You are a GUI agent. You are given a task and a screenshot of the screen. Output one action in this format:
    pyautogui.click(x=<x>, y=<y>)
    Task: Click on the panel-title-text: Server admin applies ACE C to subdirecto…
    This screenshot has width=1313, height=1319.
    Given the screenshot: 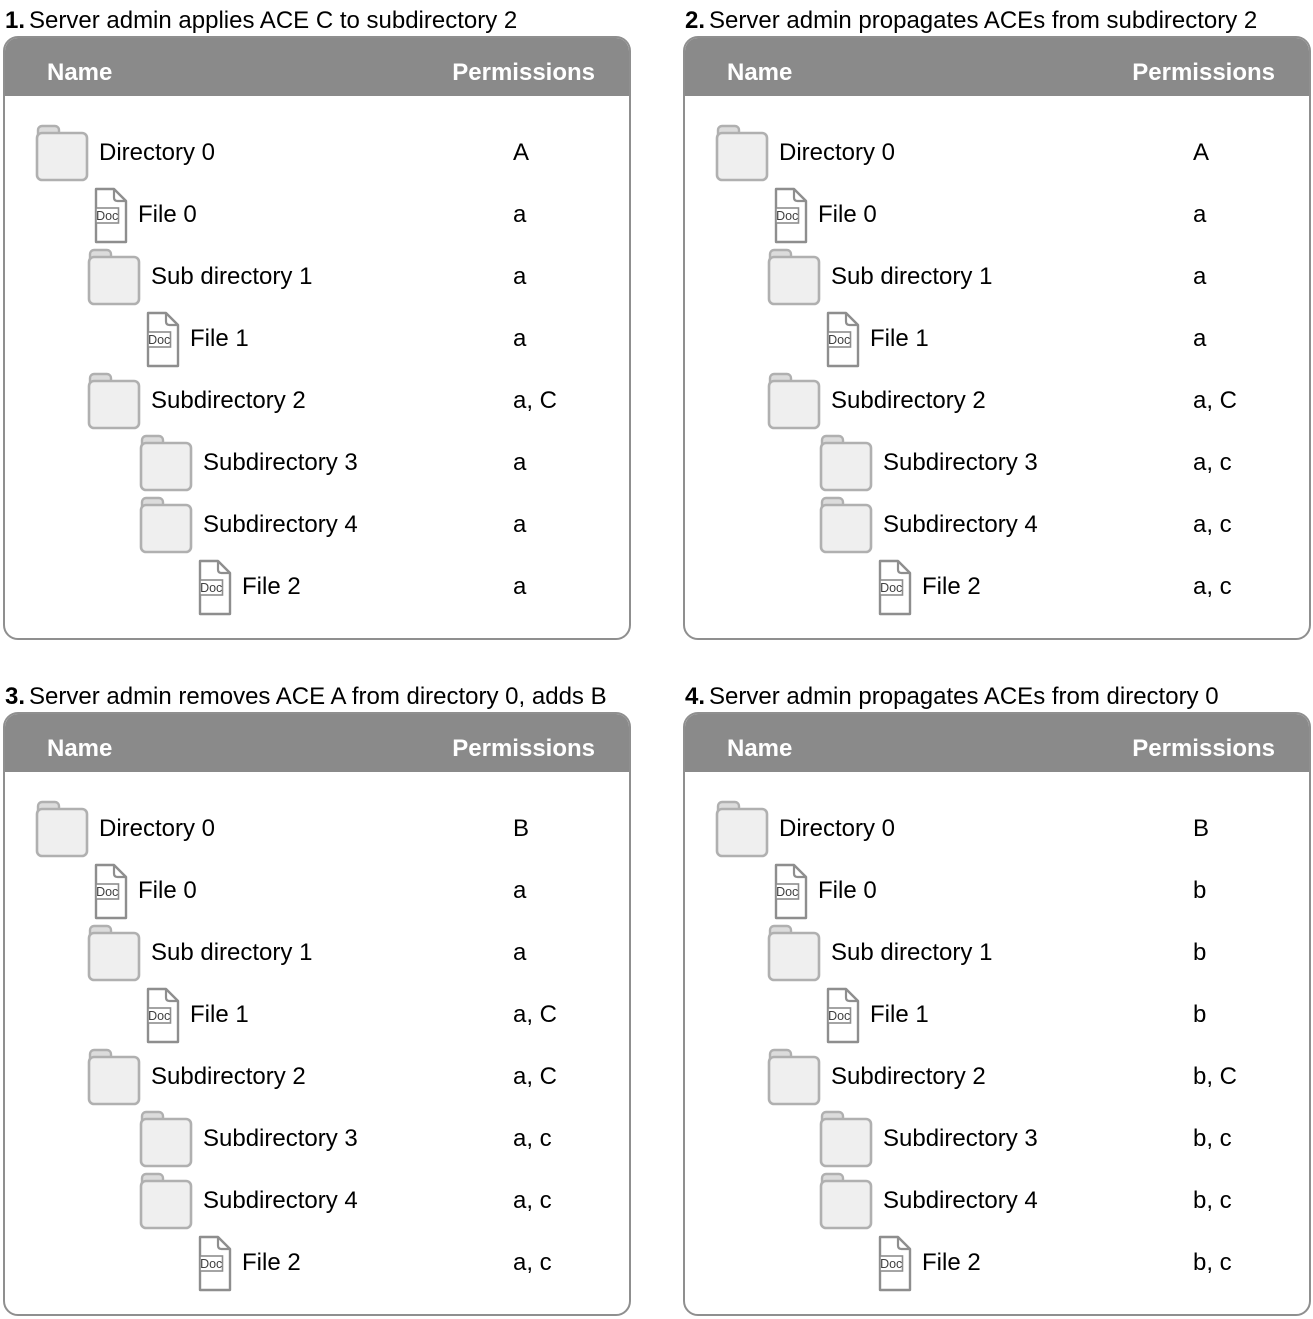 What is the action you would take?
    pyautogui.click(x=273, y=20)
    